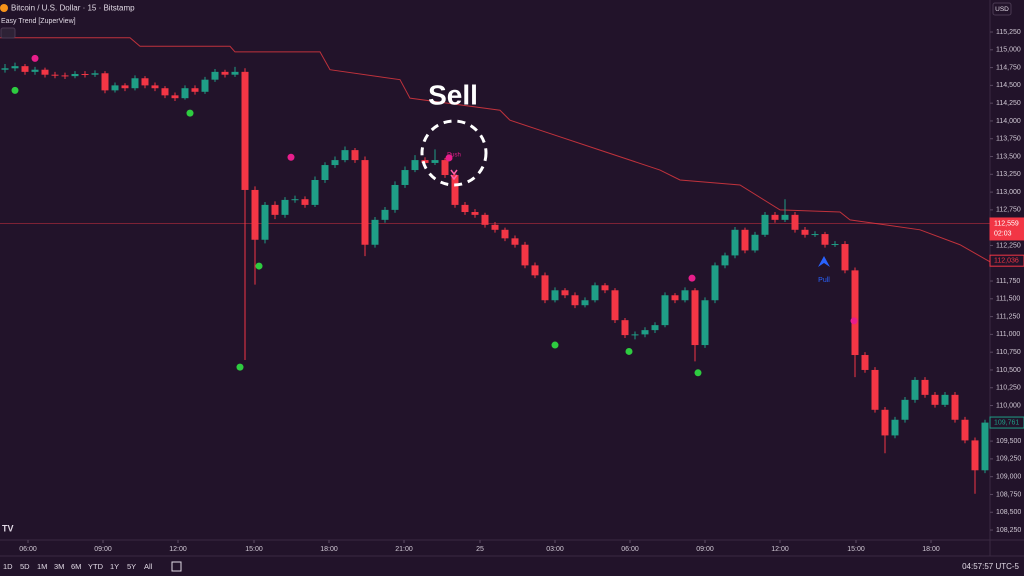 The height and width of the screenshot is (576, 1024). Describe the element at coordinates (8, 33) in the screenshot. I see `collapse-button` at that location.